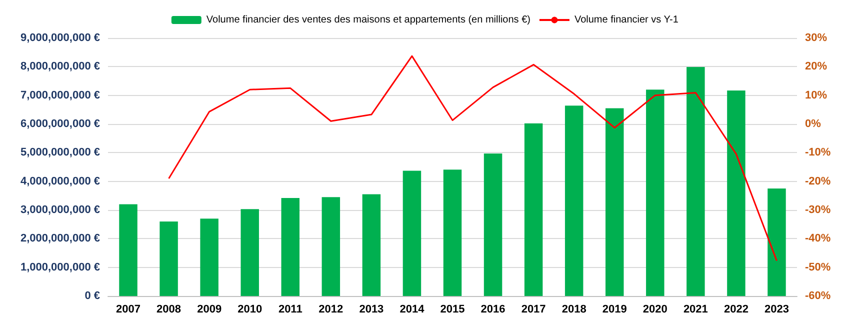 This screenshot has height=326, width=850. I want to click on x-tick-label: 2019, so click(614, 310).